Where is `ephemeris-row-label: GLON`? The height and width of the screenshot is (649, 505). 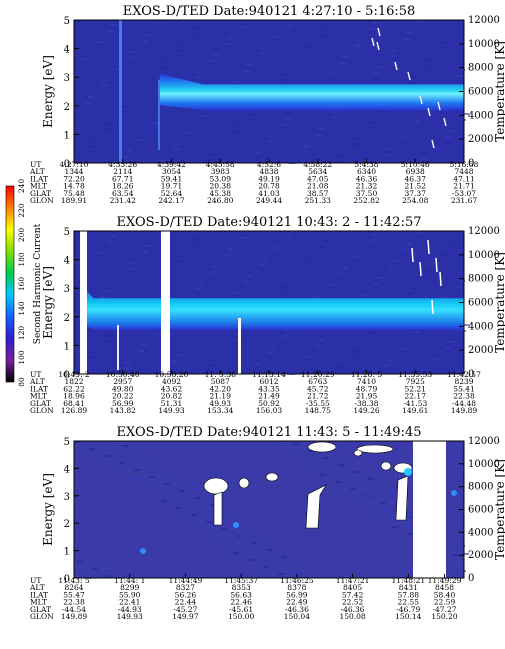
ephemeris-row-label: GLON is located at coordinates (42, 200).